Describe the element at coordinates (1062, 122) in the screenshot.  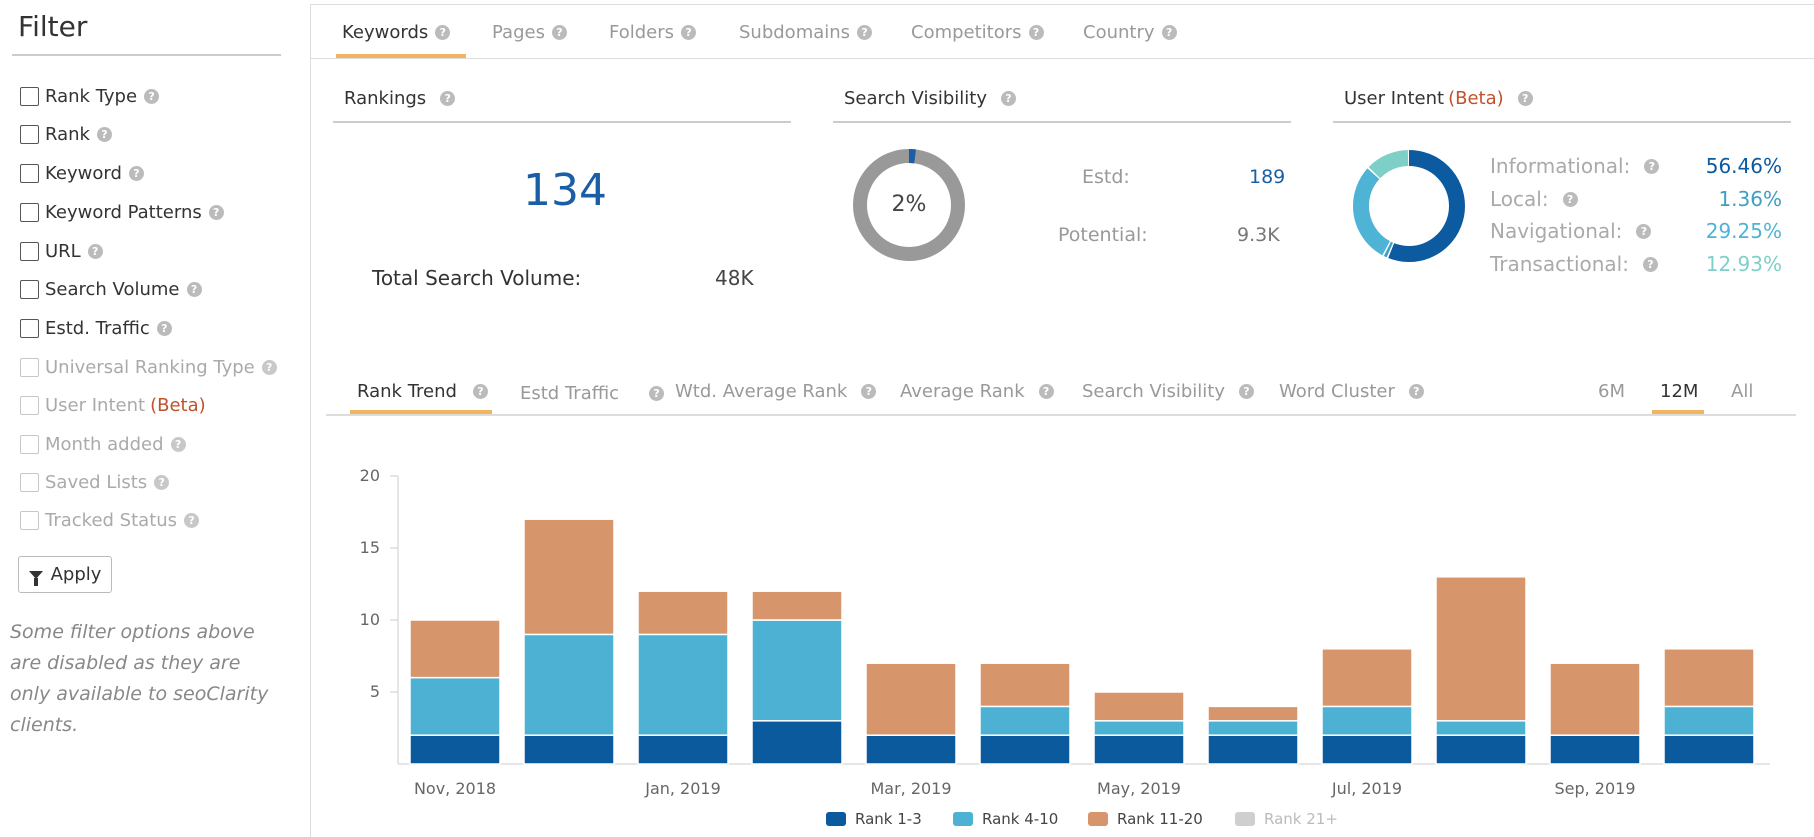
I see `search-visibility-divider` at that location.